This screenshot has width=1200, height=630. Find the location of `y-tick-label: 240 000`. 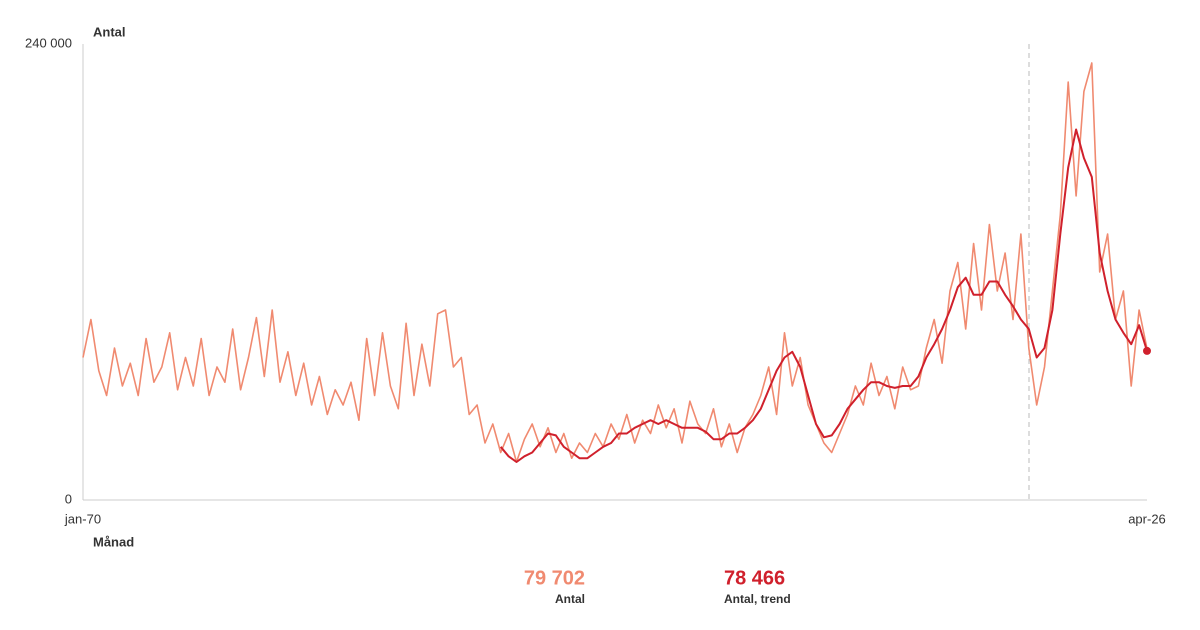

y-tick-label: 240 000 is located at coordinates (48, 42).